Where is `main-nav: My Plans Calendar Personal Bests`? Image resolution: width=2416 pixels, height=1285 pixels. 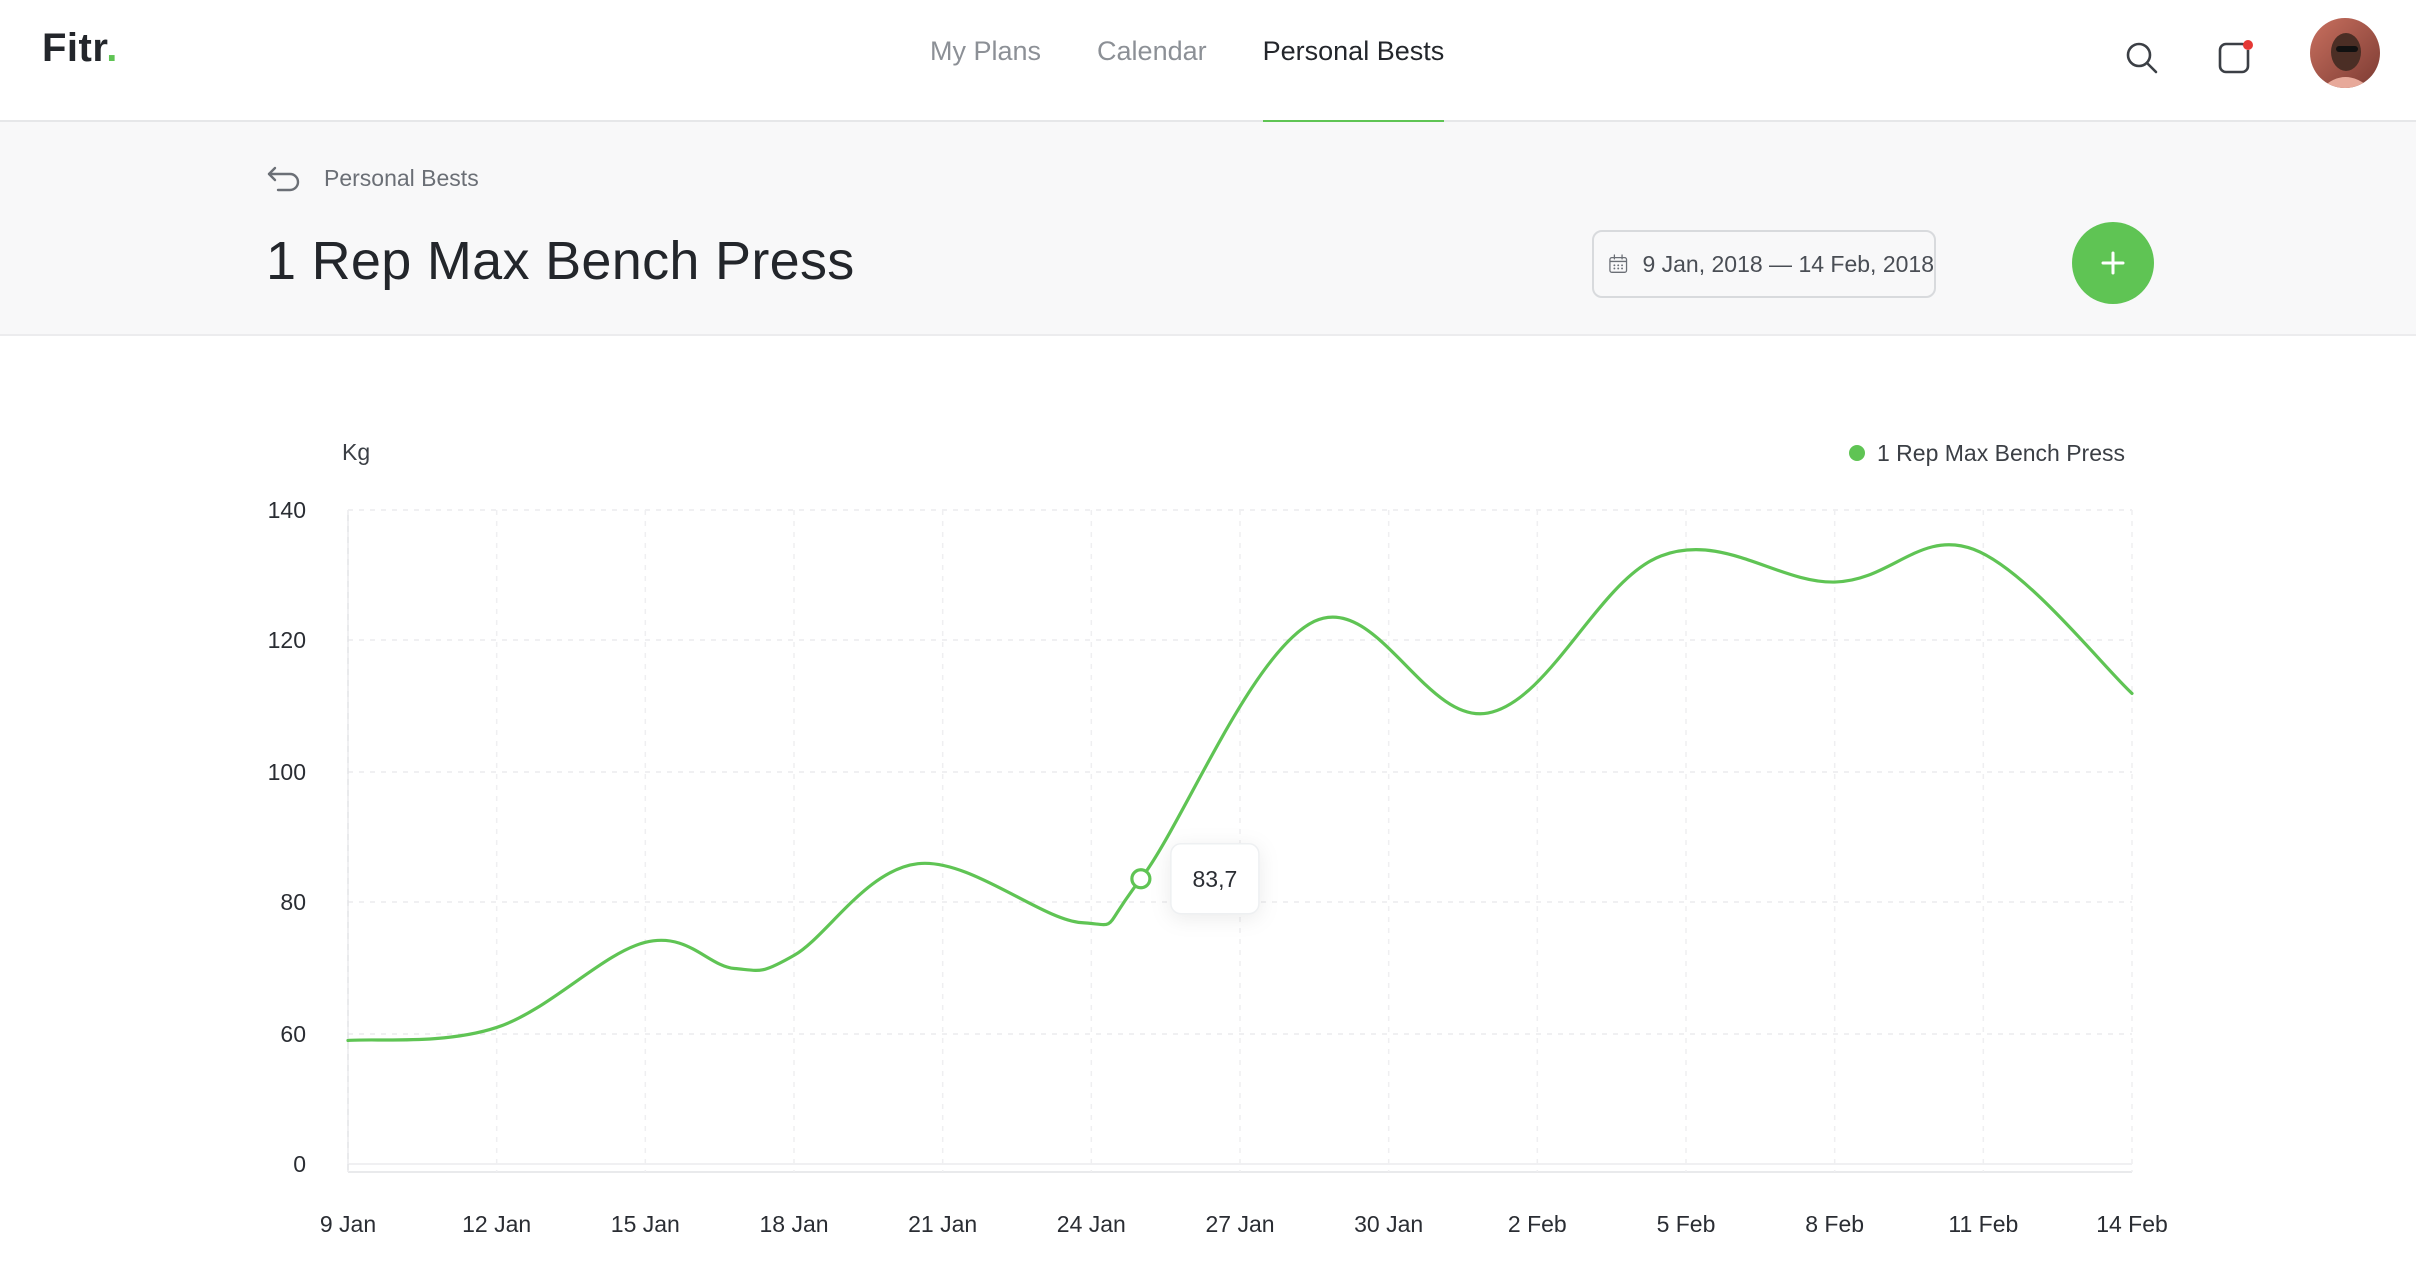
main-nav: My Plans Calendar Personal Bests is located at coordinates (1215, 62).